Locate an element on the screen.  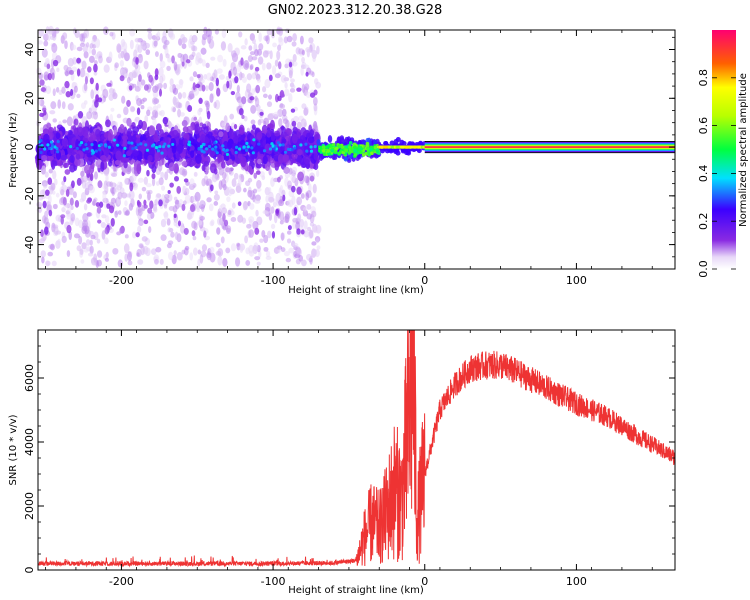
colorbar-tick: 0.8 is located at coordinates (716, 78).